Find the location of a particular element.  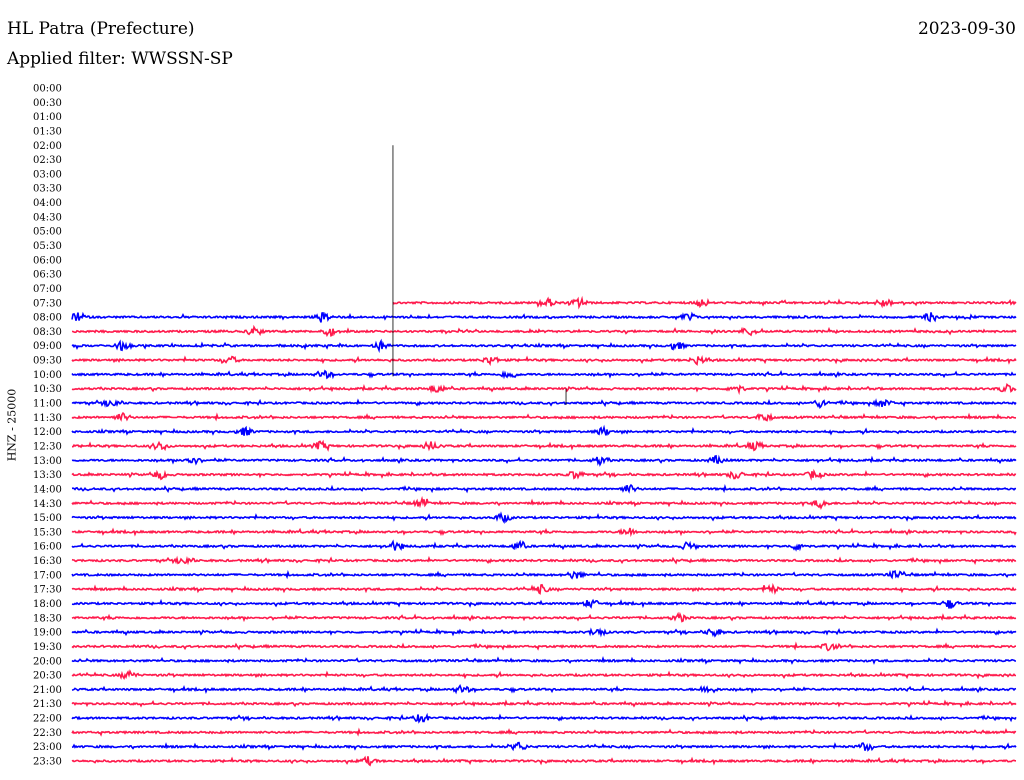

trace-14:00 is located at coordinates (544, 488).